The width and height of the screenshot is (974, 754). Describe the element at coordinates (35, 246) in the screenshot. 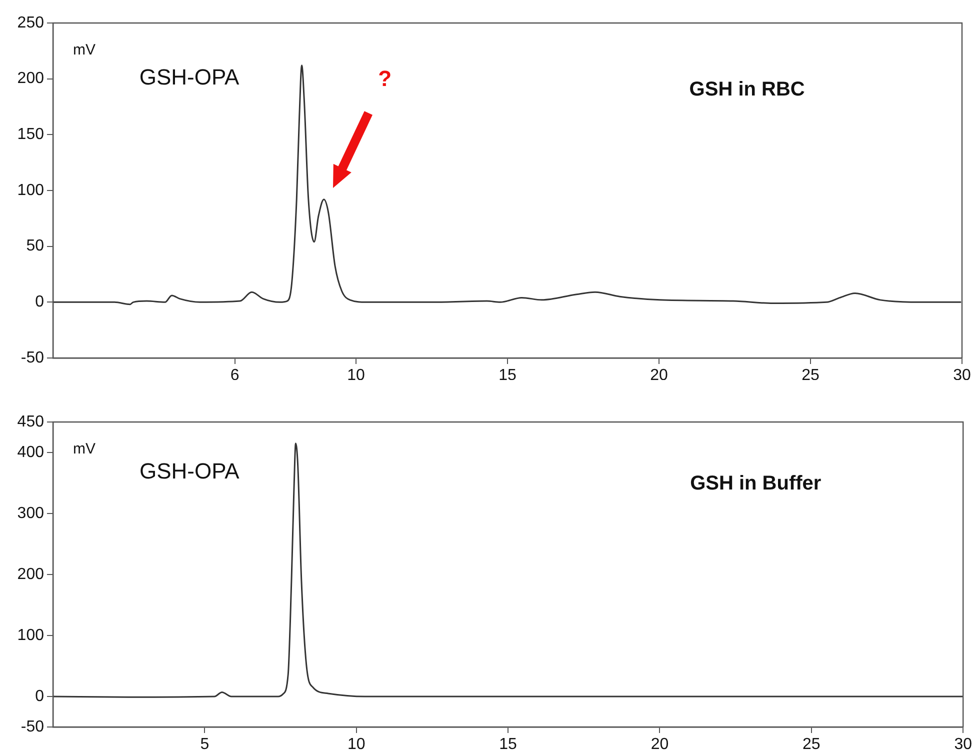

I see `y-tick-label: 50` at that location.